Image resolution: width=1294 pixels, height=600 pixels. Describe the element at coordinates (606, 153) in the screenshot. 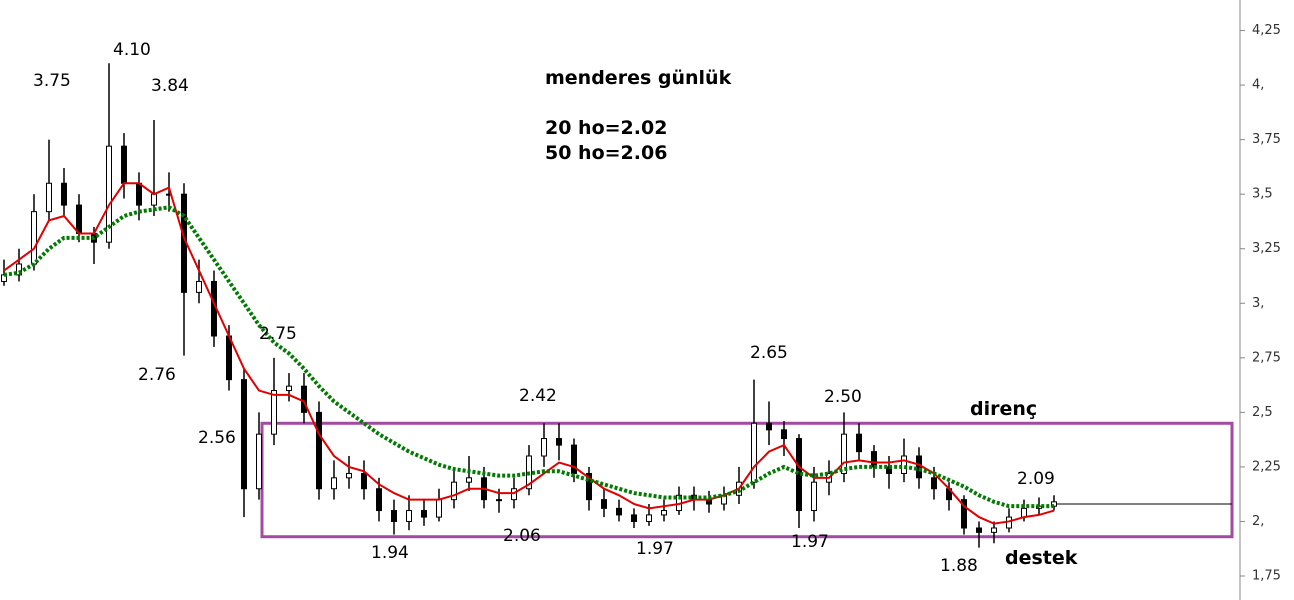

I see `note: 50 ho=2.06` at that location.